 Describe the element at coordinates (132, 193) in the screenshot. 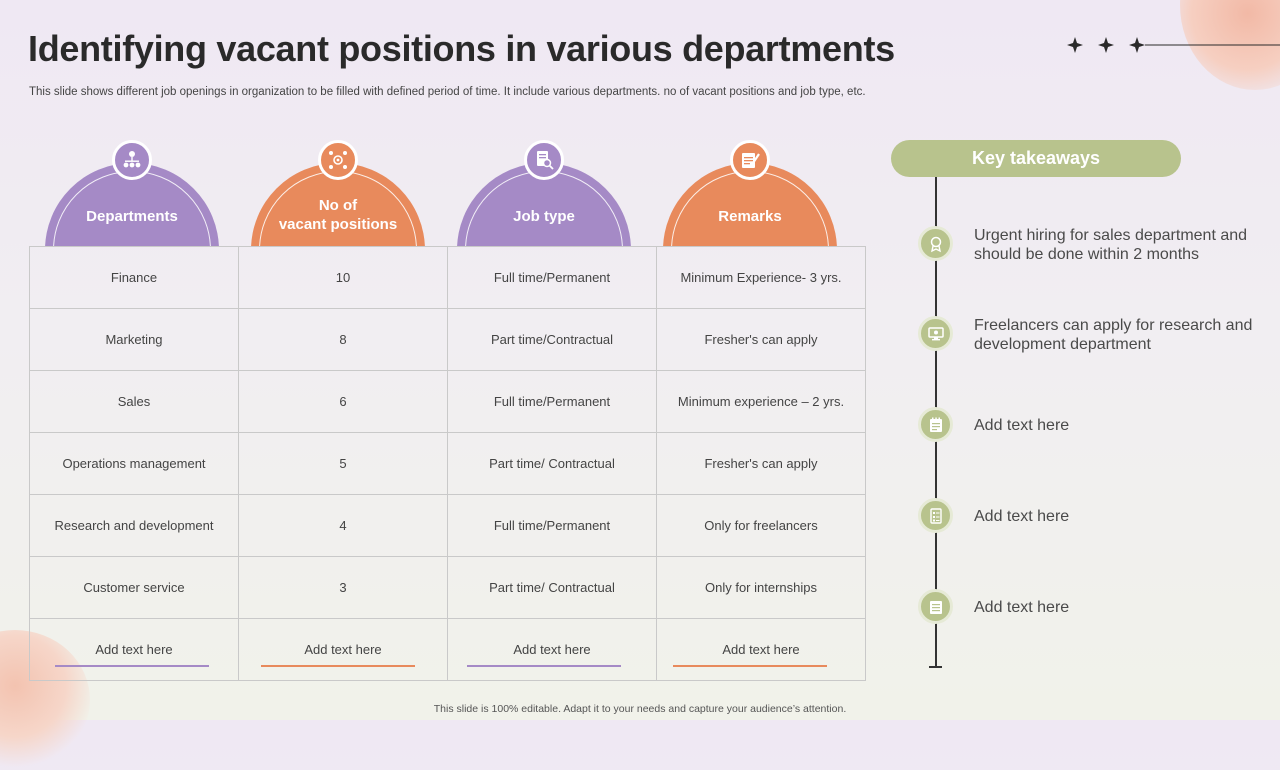

I see `header-departments: Departments` at that location.